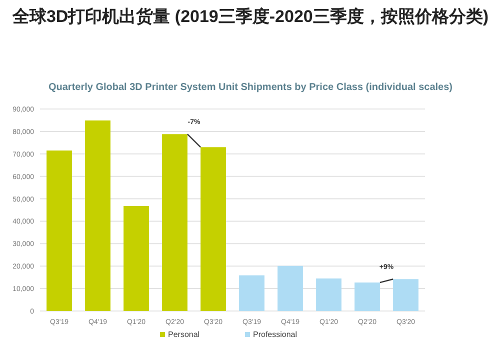 Image resolution: width=501 pixels, height=345 pixels. What do you see at coordinates (250, 16) in the screenshot?
I see `chart-title: 全球3D打印机出货量 (2019三季度-2020三季度，按照价格分类)` at bounding box center [250, 16].